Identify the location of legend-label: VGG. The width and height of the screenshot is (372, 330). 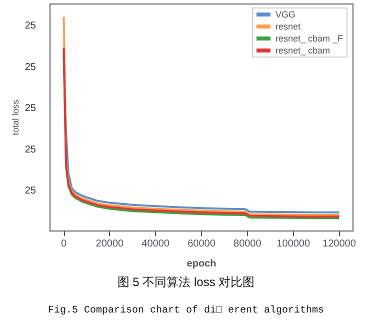
(285, 15).